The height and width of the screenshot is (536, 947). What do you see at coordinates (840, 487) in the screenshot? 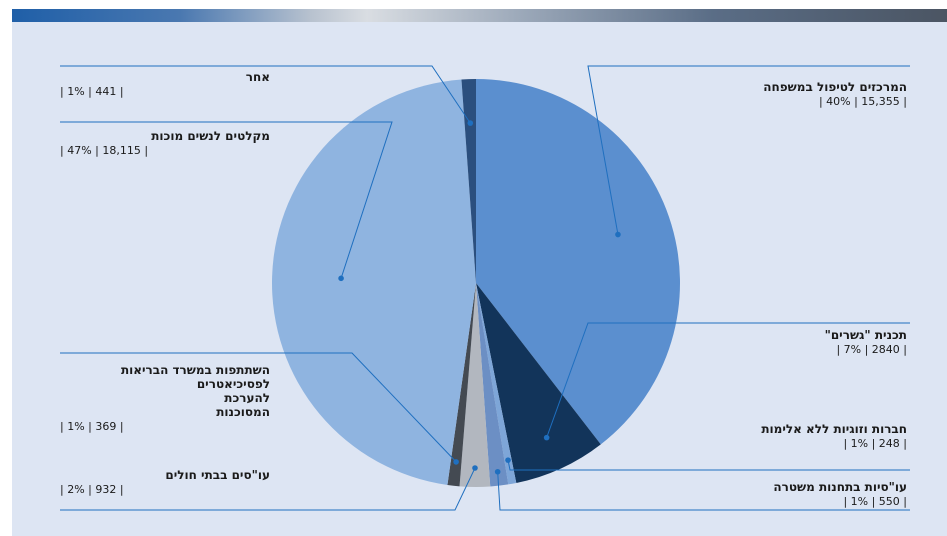
I see `label-police-social-workers-name: עו"סיות בתחנות משטרה` at bounding box center [840, 487].